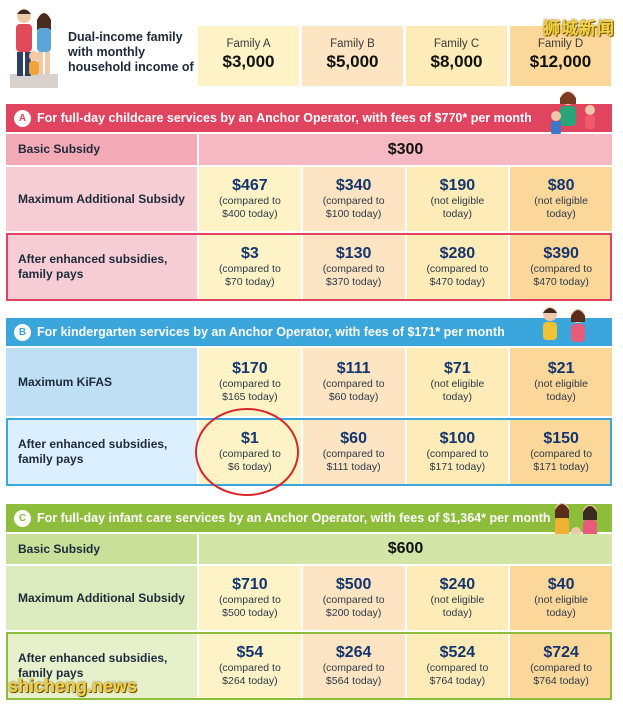  Describe the element at coordinates (456, 61) in the screenshot. I see `family-c-income: $8,000` at that location.